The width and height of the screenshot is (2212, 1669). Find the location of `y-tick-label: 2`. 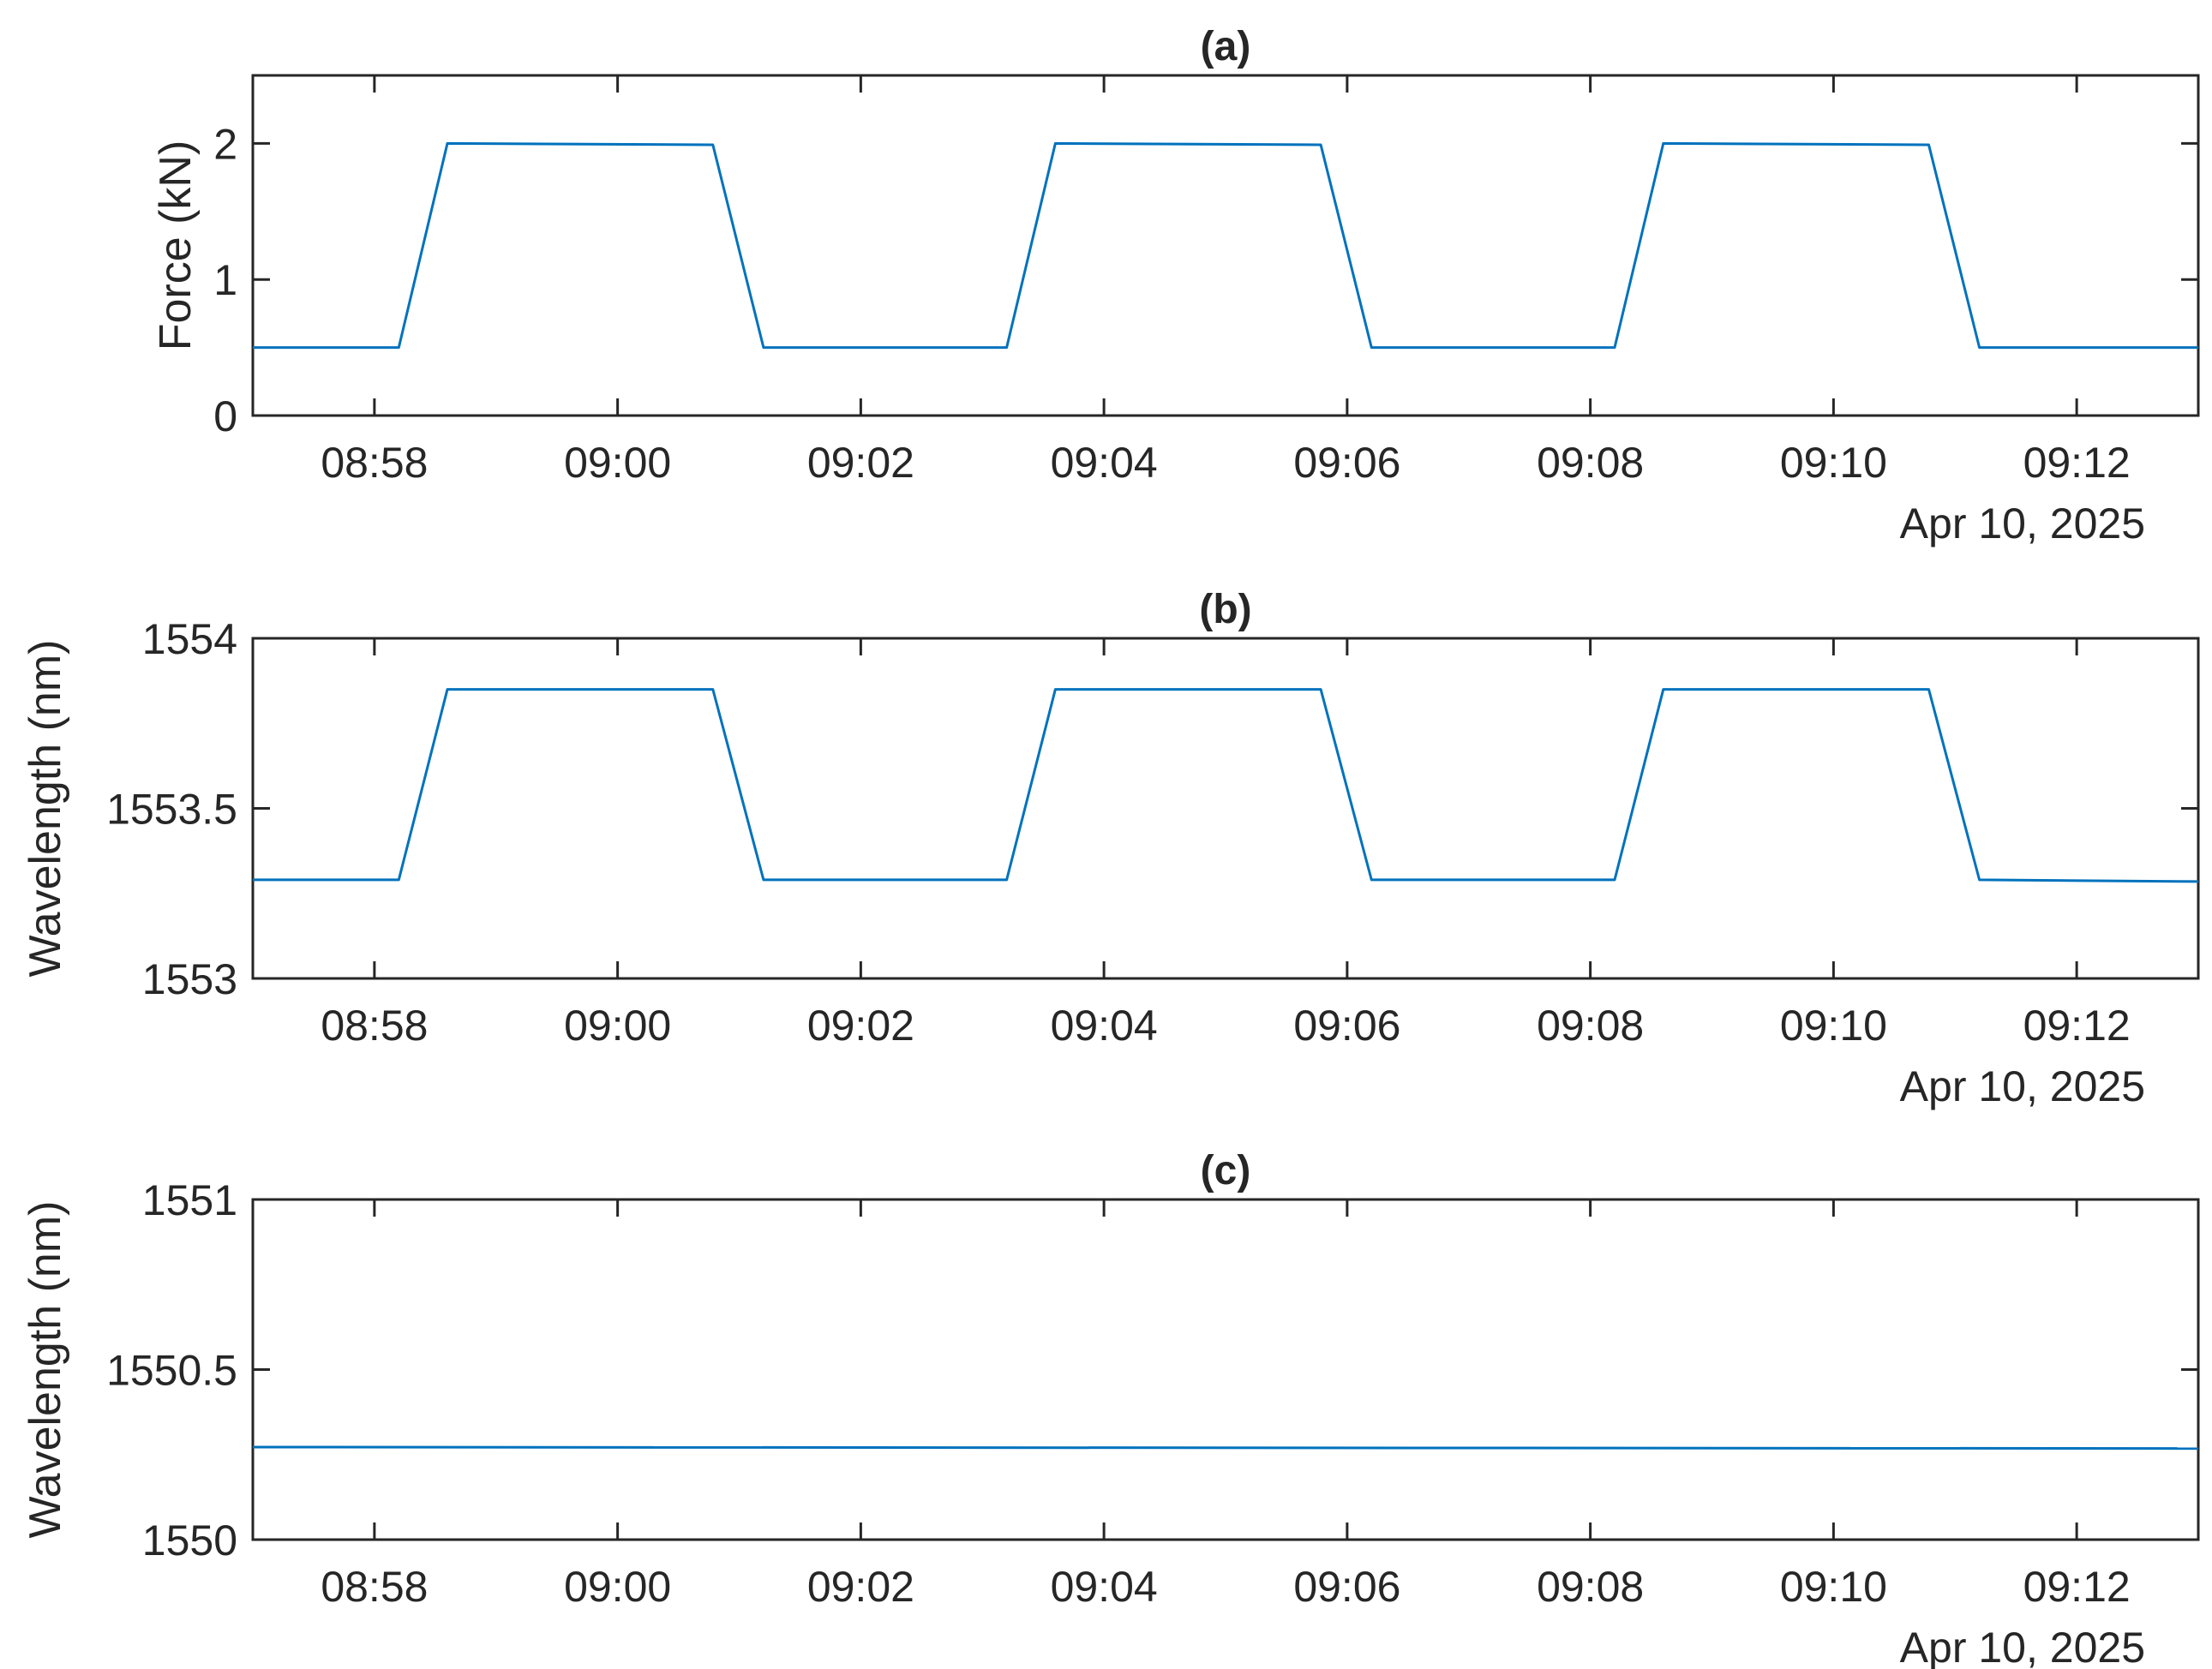

y-tick-label: 2 is located at coordinates (225, 144).